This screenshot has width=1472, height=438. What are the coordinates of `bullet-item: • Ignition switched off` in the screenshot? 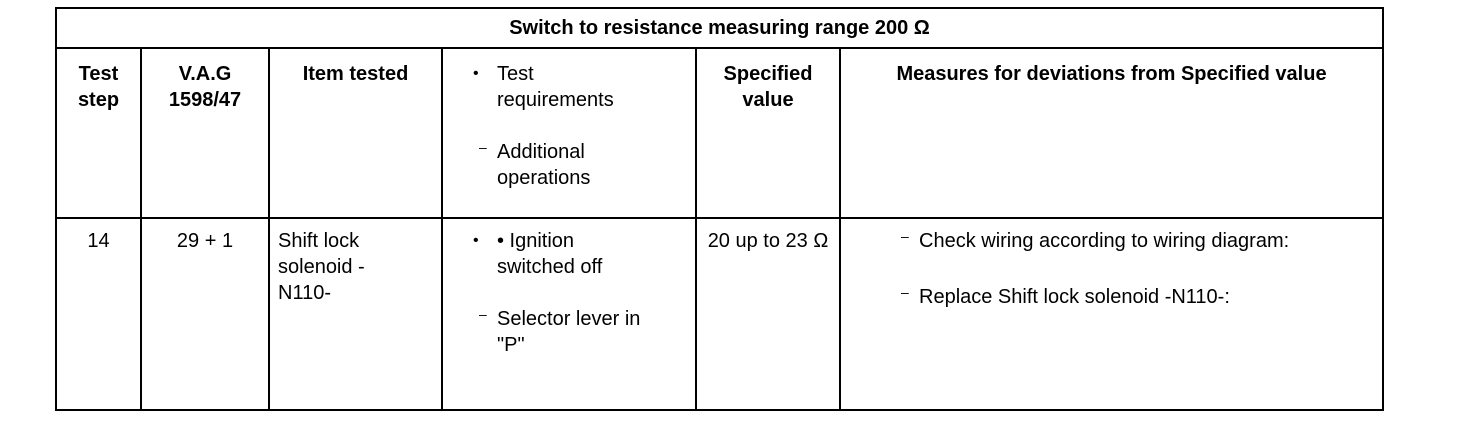 It's located at (584, 254).